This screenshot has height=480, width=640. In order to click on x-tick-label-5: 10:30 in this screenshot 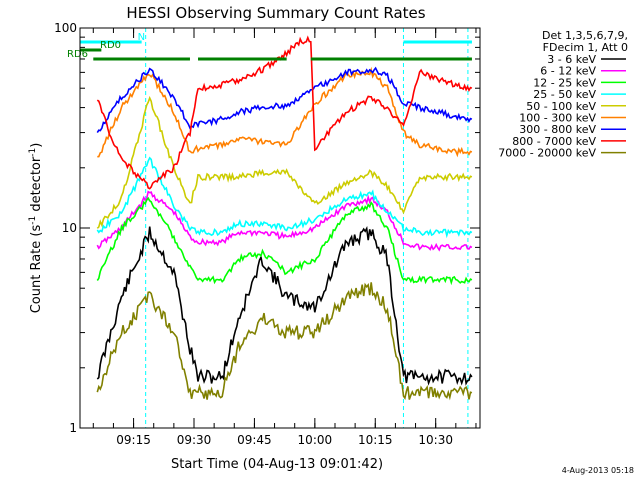, I will do `click(435, 440)`.